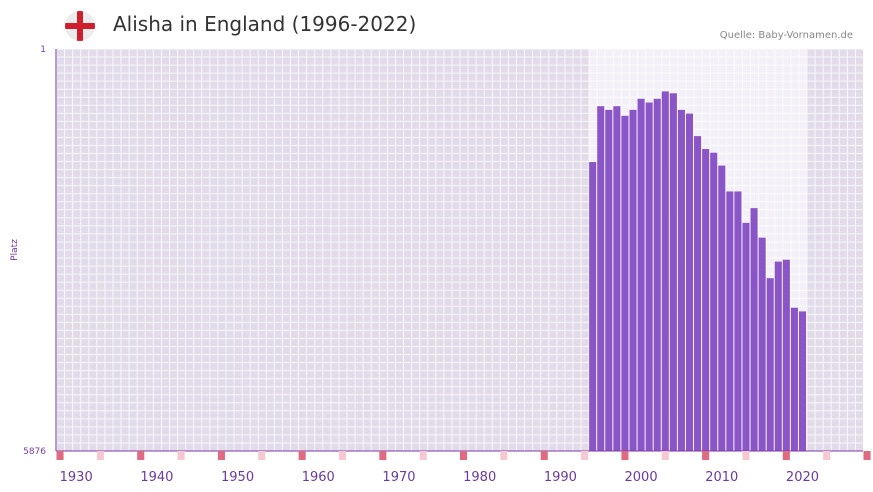 The height and width of the screenshot is (492, 873). What do you see at coordinates (794, 379) in the screenshot?
I see `bar-2019` at bounding box center [794, 379].